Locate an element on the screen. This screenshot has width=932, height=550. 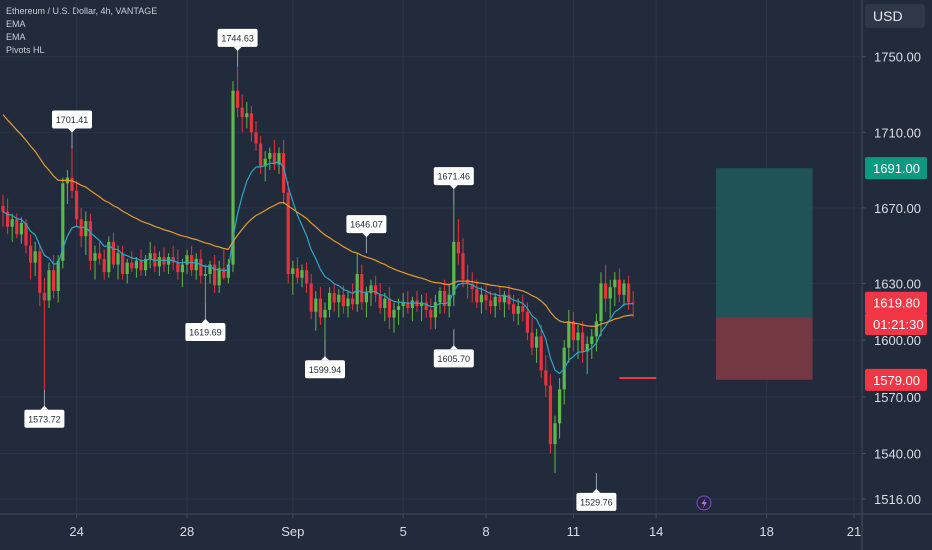
pivot-label-text: 1701.41 is located at coordinates (72, 120).